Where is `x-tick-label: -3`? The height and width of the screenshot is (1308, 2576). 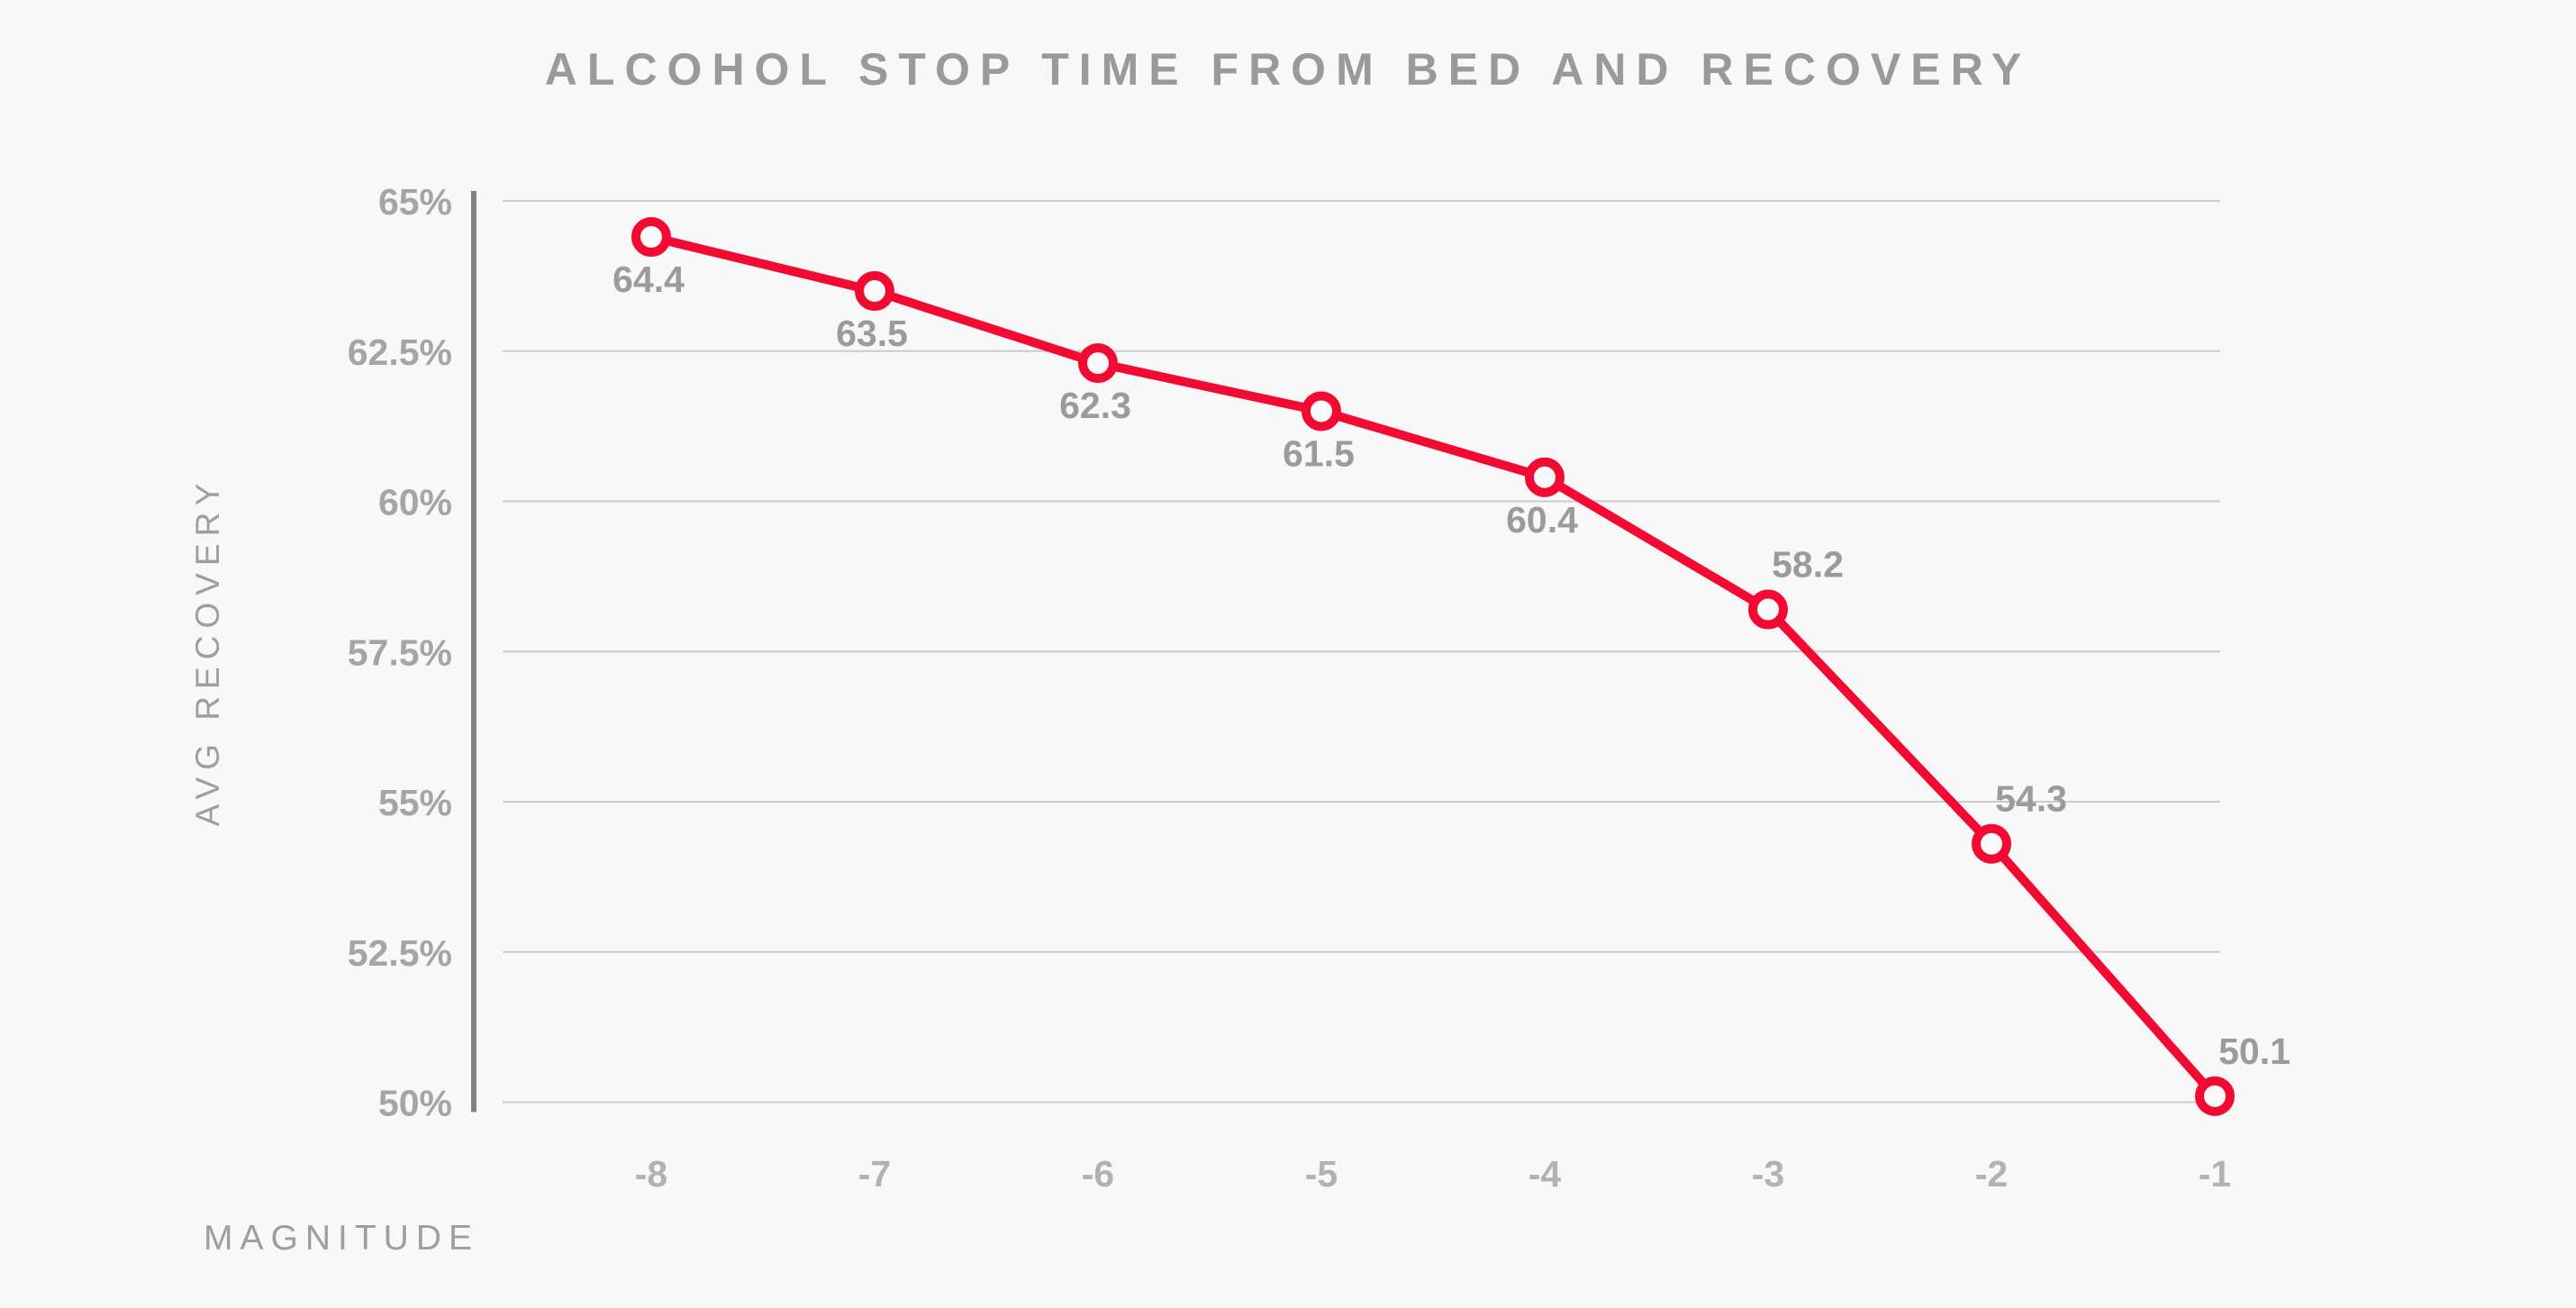
x-tick-label: -3 is located at coordinates (1768, 1173).